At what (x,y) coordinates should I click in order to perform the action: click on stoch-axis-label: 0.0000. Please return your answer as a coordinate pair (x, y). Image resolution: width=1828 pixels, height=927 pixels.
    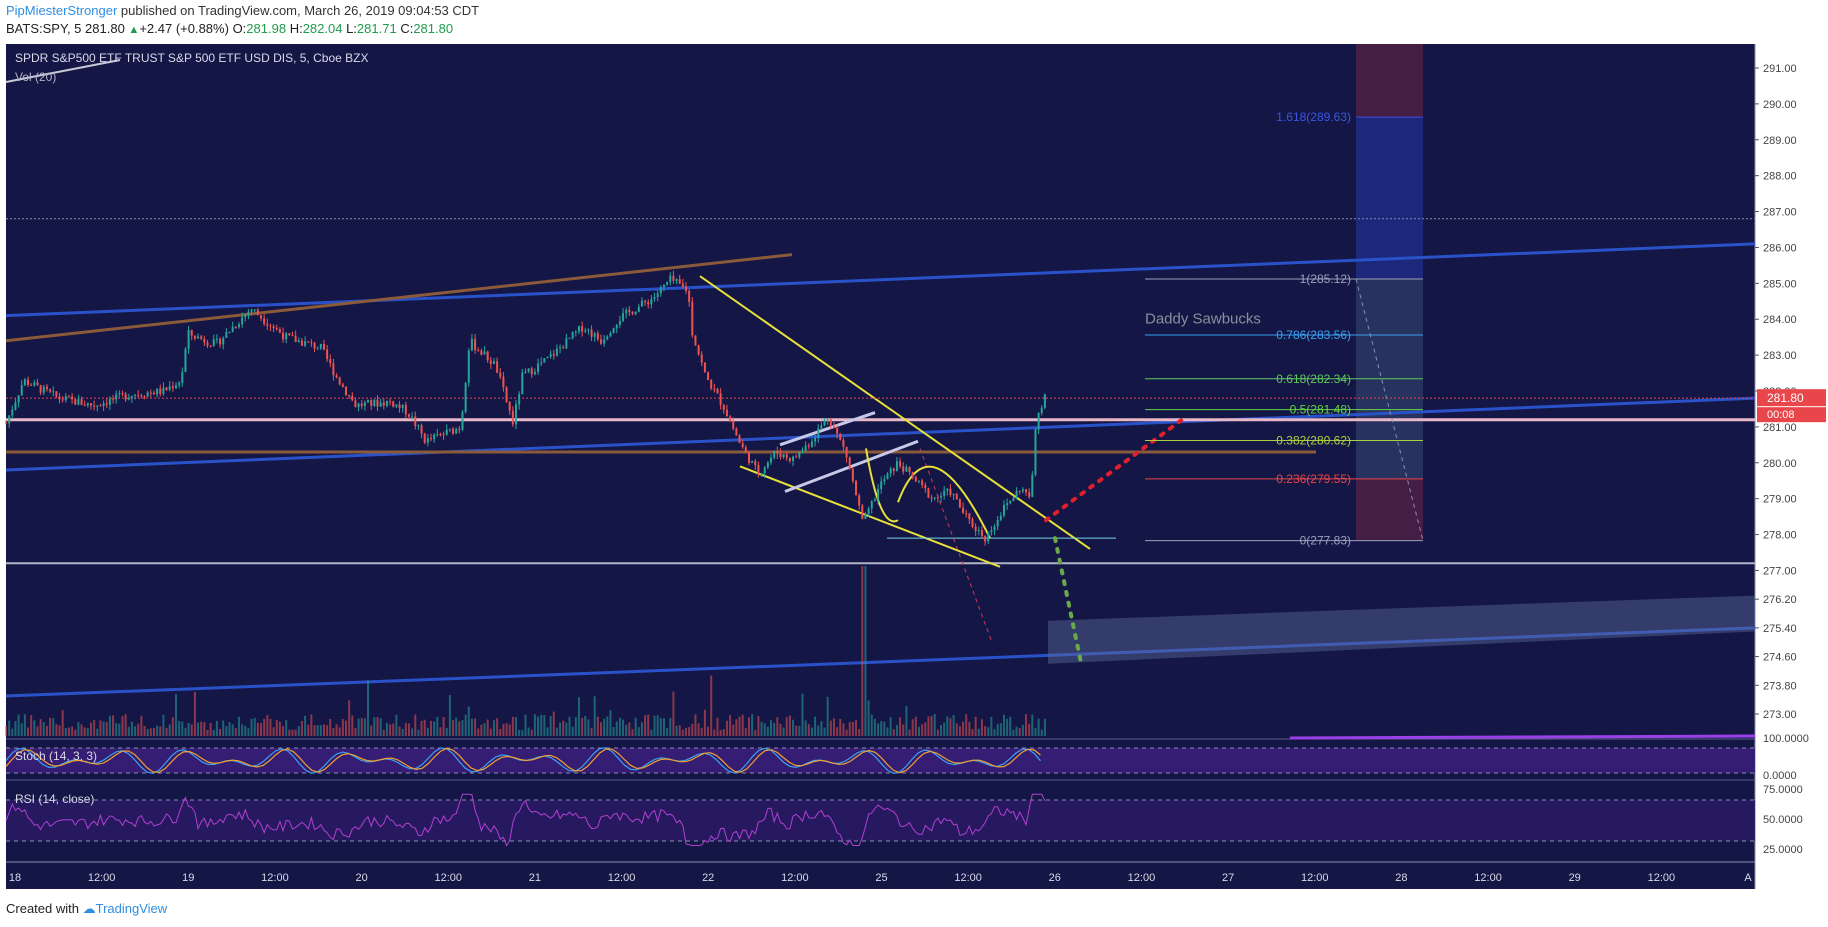
    Looking at the image, I should click on (1780, 776).